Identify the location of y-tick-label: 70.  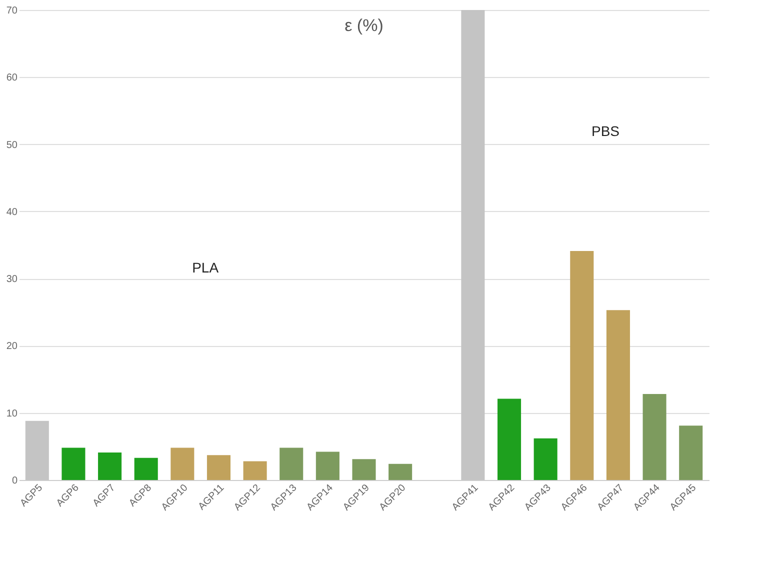
(12, 11).